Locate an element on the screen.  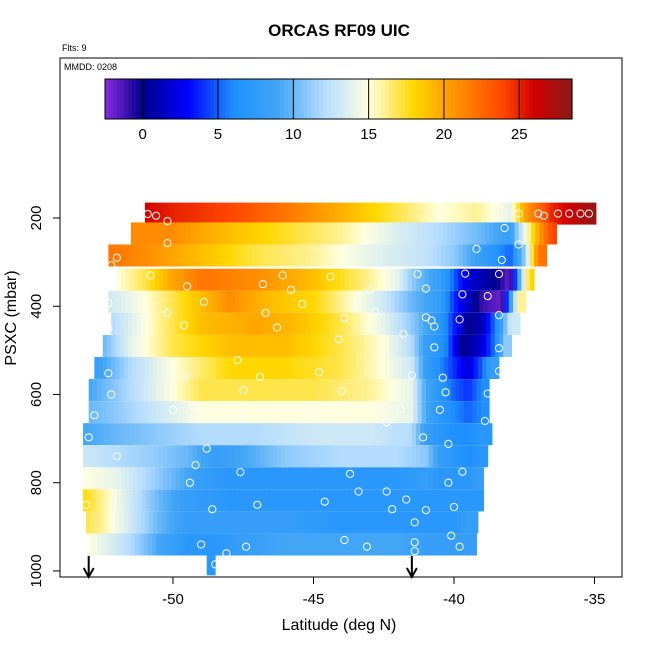
colorbar-frame is located at coordinates (338, 99).